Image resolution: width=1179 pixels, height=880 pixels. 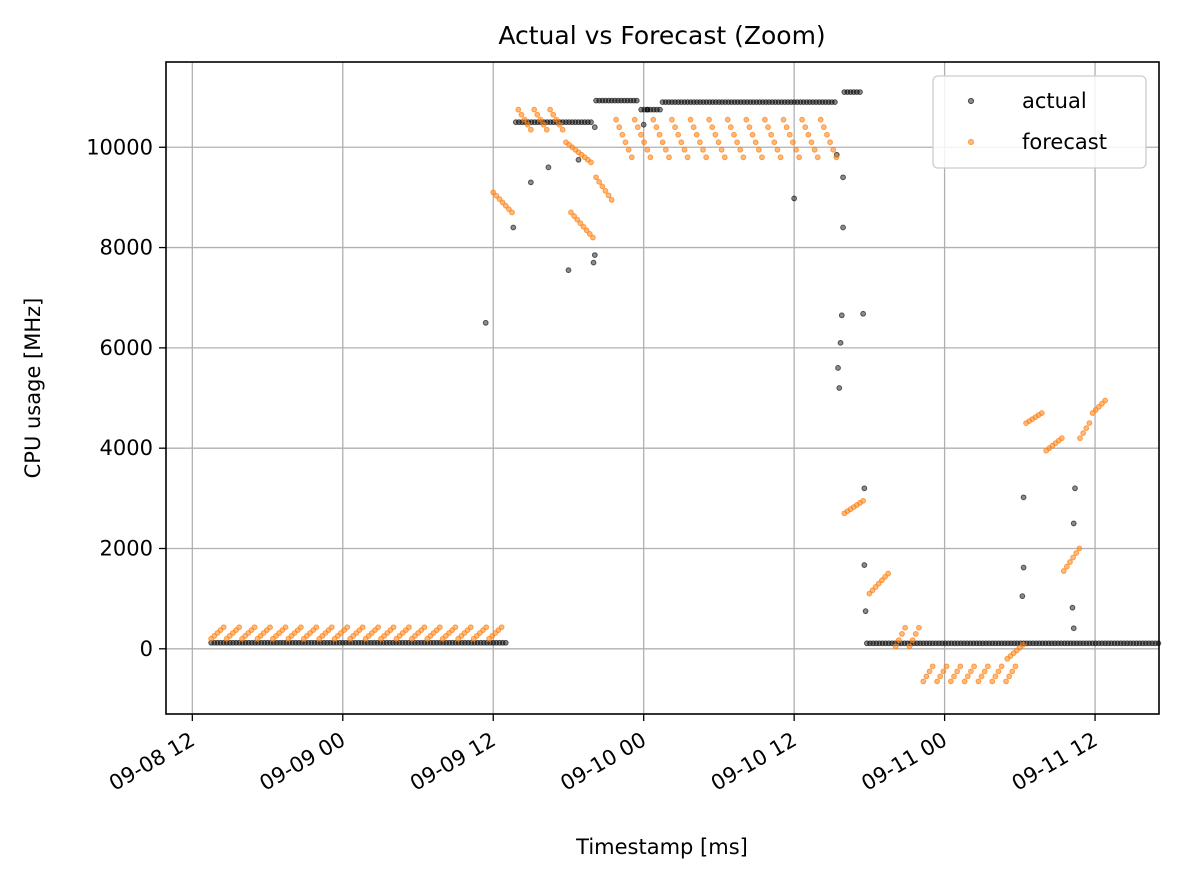 What do you see at coordinates (126, 548) in the screenshot?
I see `y-tick-label: 2000` at bounding box center [126, 548].